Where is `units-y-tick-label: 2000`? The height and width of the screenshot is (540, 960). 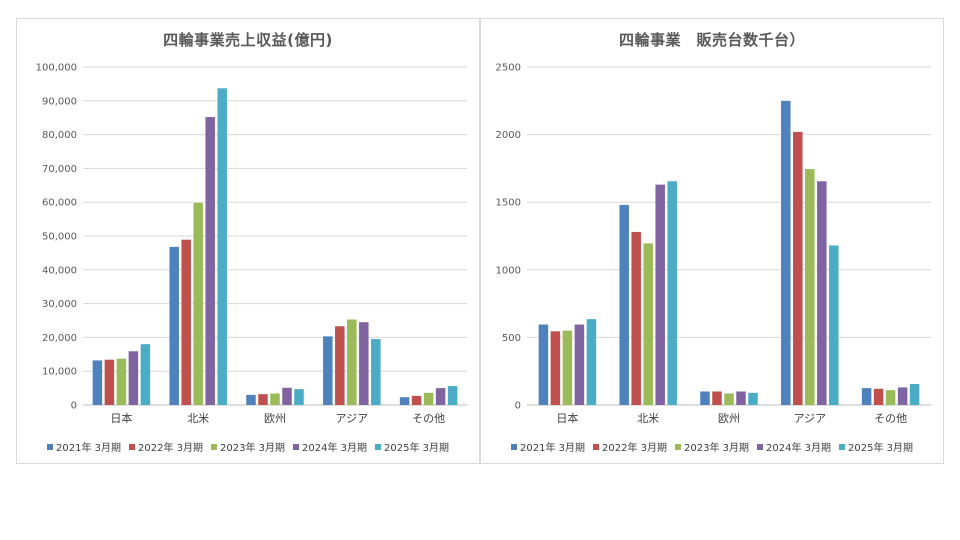 units-y-tick-label: 2000 is located at coordinates (508, 135).